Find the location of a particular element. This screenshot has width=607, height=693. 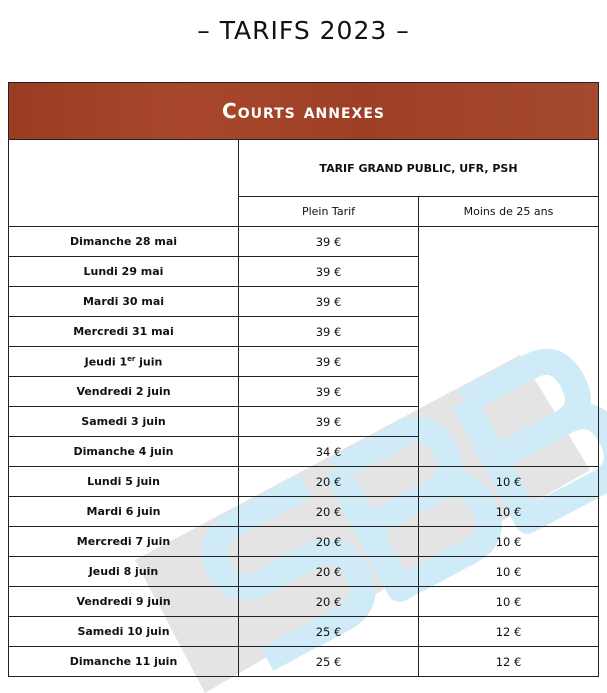

table-row: Dimanche 11 juin 25 €12 € is located at coordinates (303, 661).